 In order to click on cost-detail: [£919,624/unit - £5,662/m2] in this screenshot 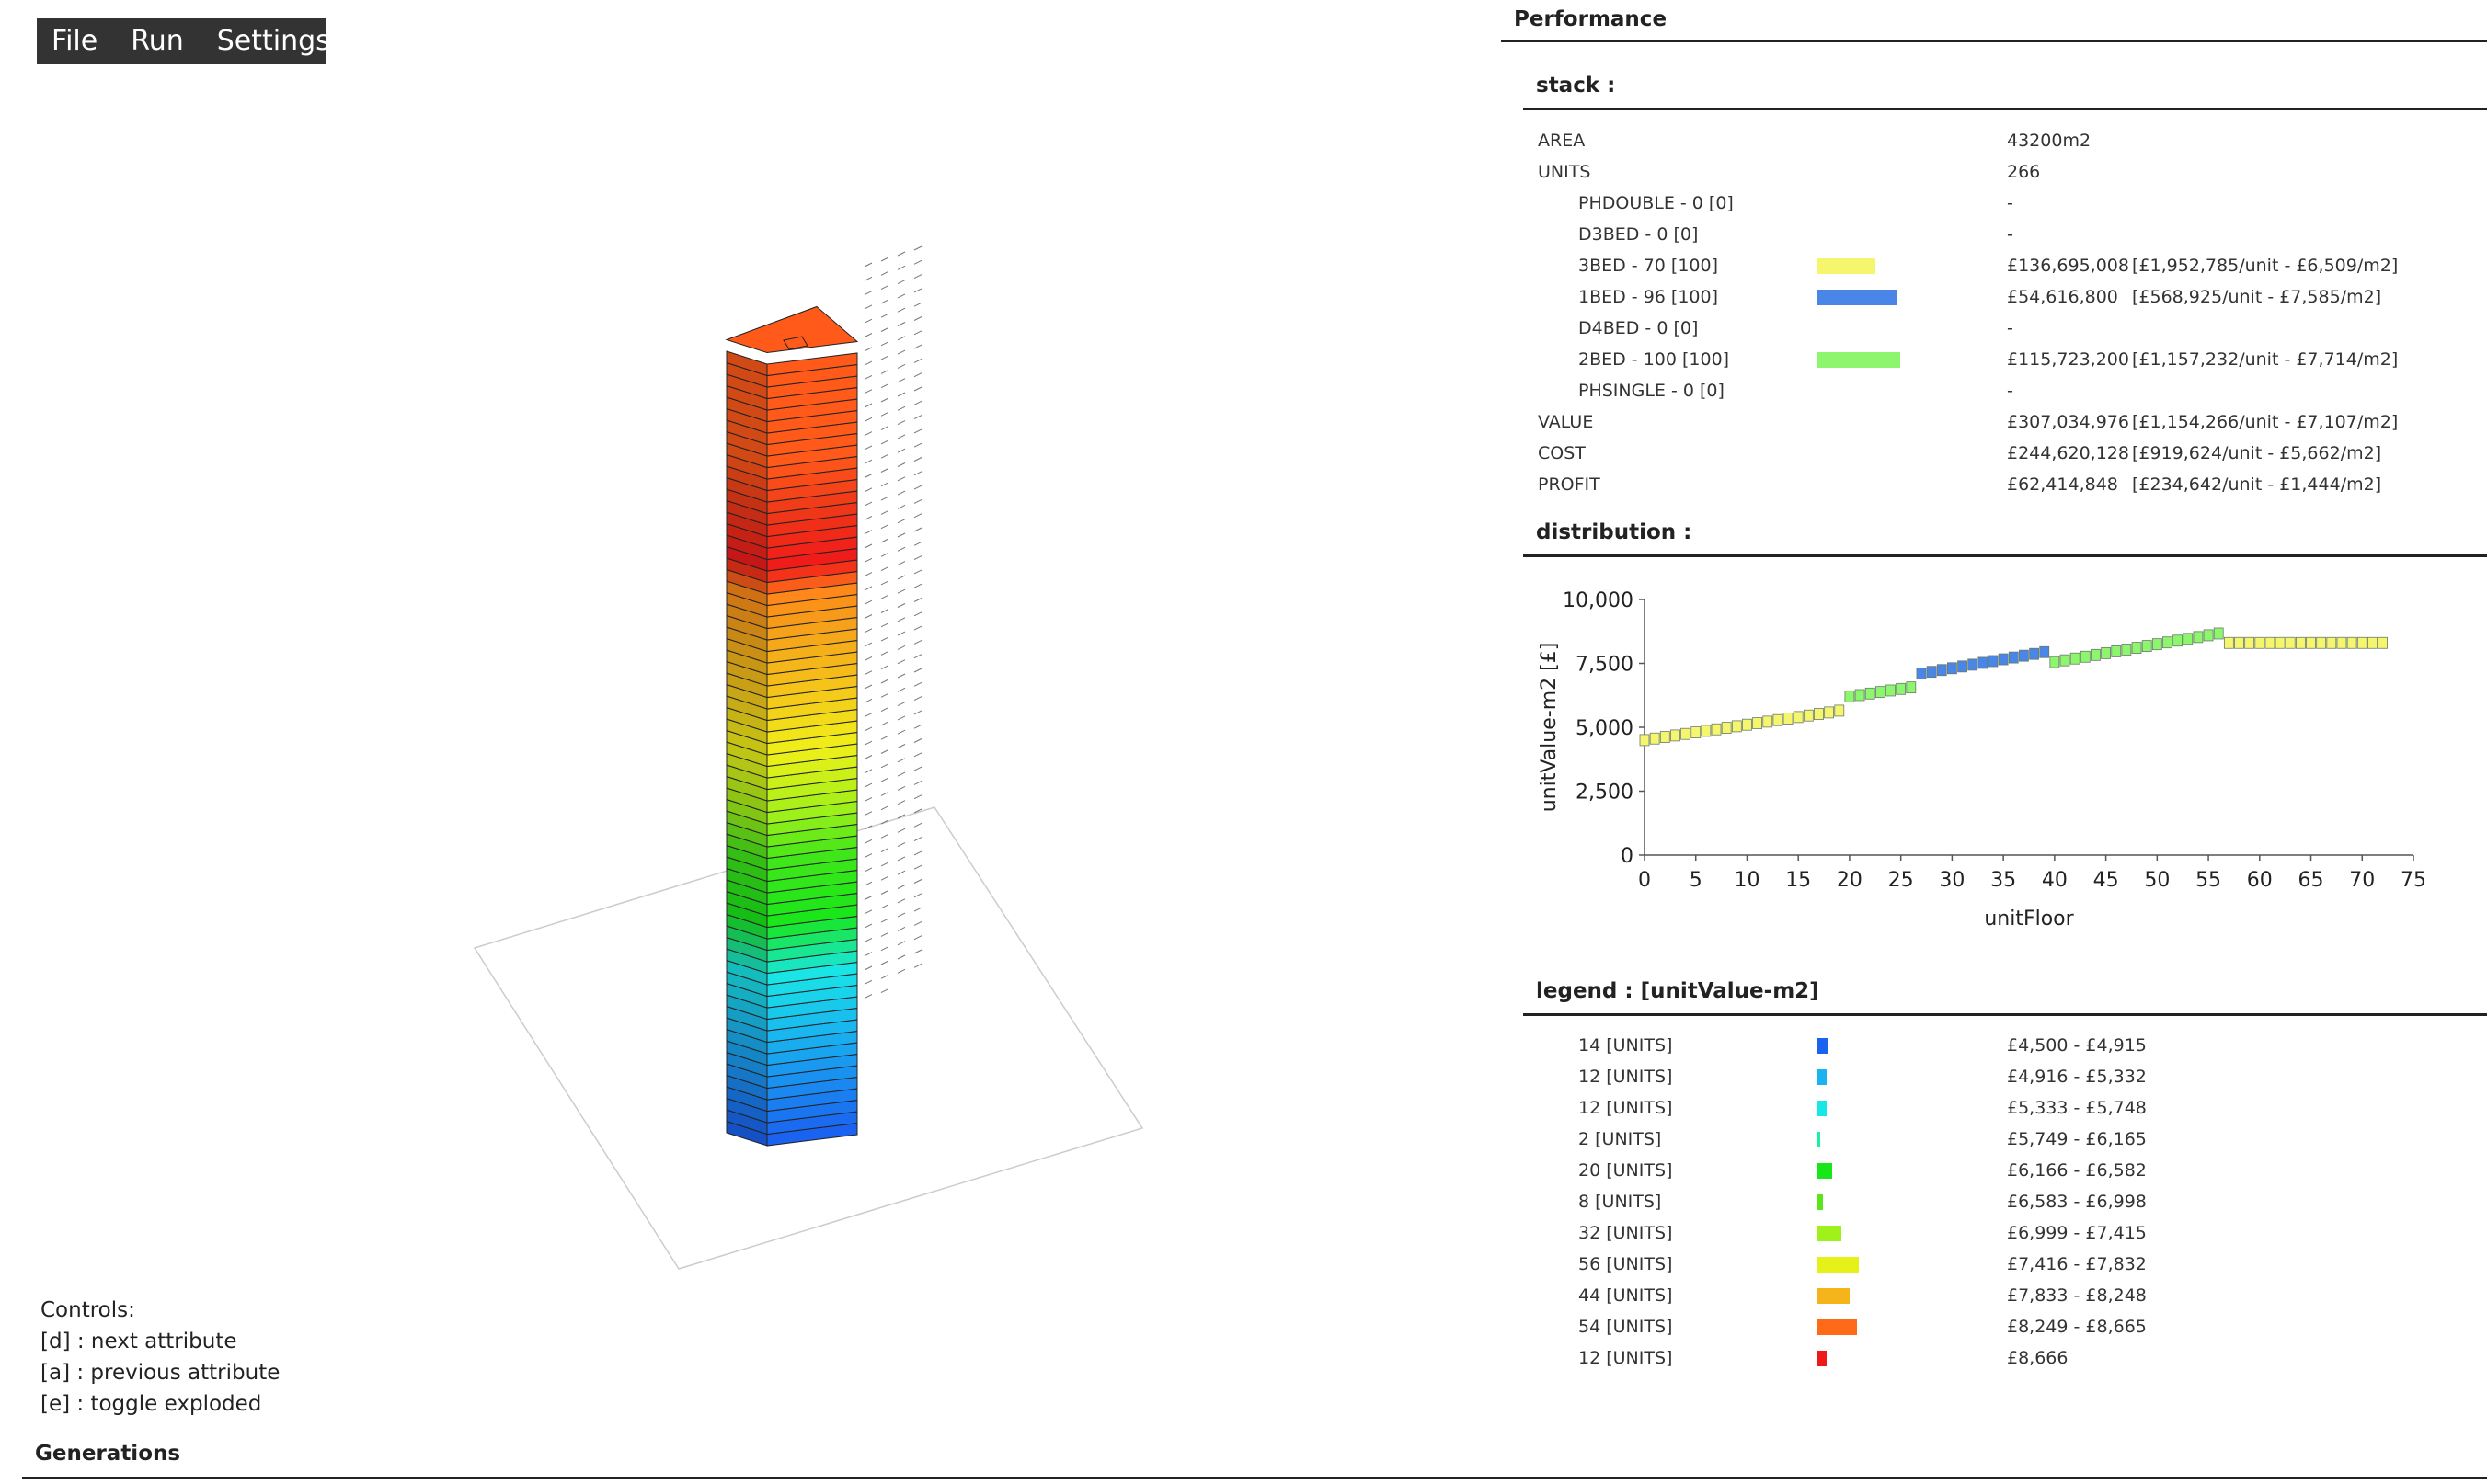, I will do `click(2257, 453)`.